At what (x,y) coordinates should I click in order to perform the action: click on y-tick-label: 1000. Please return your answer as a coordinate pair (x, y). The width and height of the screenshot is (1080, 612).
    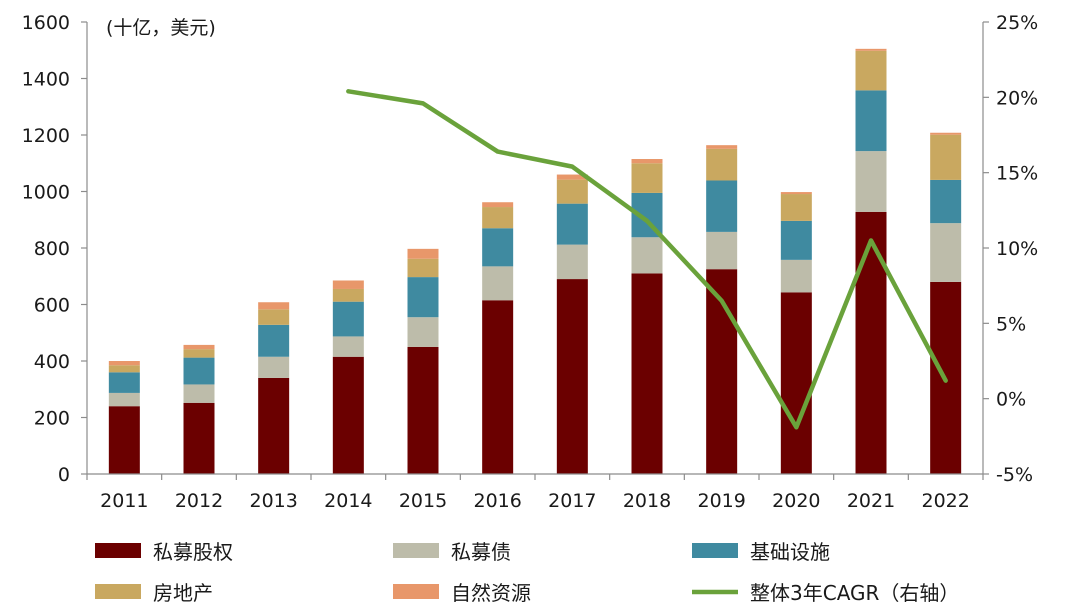
    Looking at the image, I should click on (46, 193).